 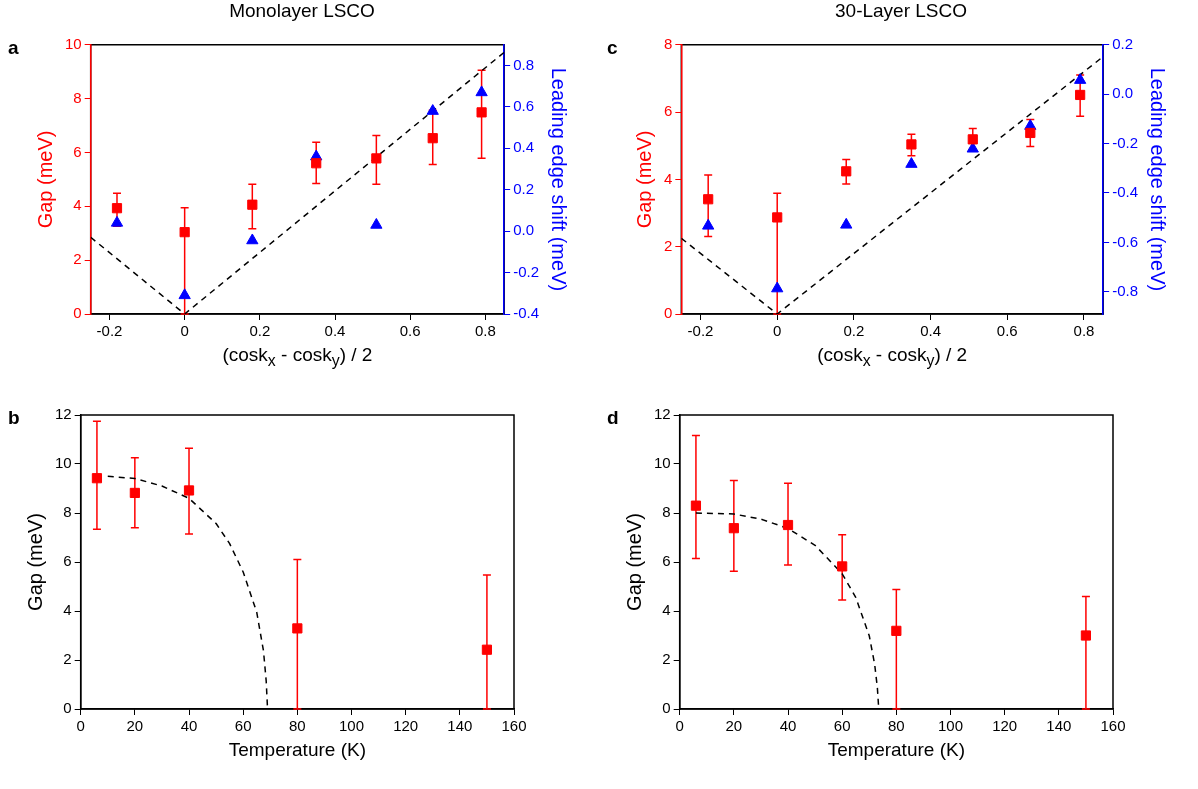 What do you see at coordinates (514, 726) in the screenshot?
I see `x-tick-label: 160` at bounding box center [514, 726].